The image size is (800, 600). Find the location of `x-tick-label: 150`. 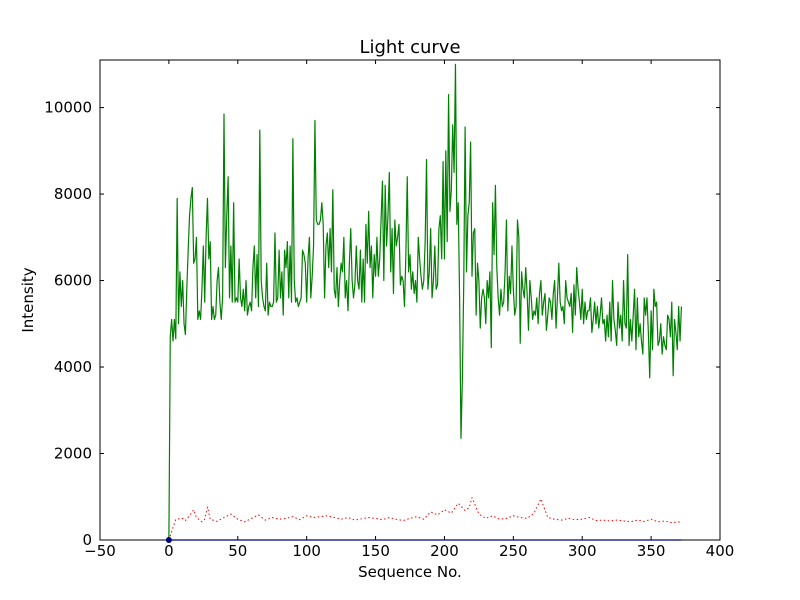

x-tick-label: 150 is located at coordinates (375, 551).